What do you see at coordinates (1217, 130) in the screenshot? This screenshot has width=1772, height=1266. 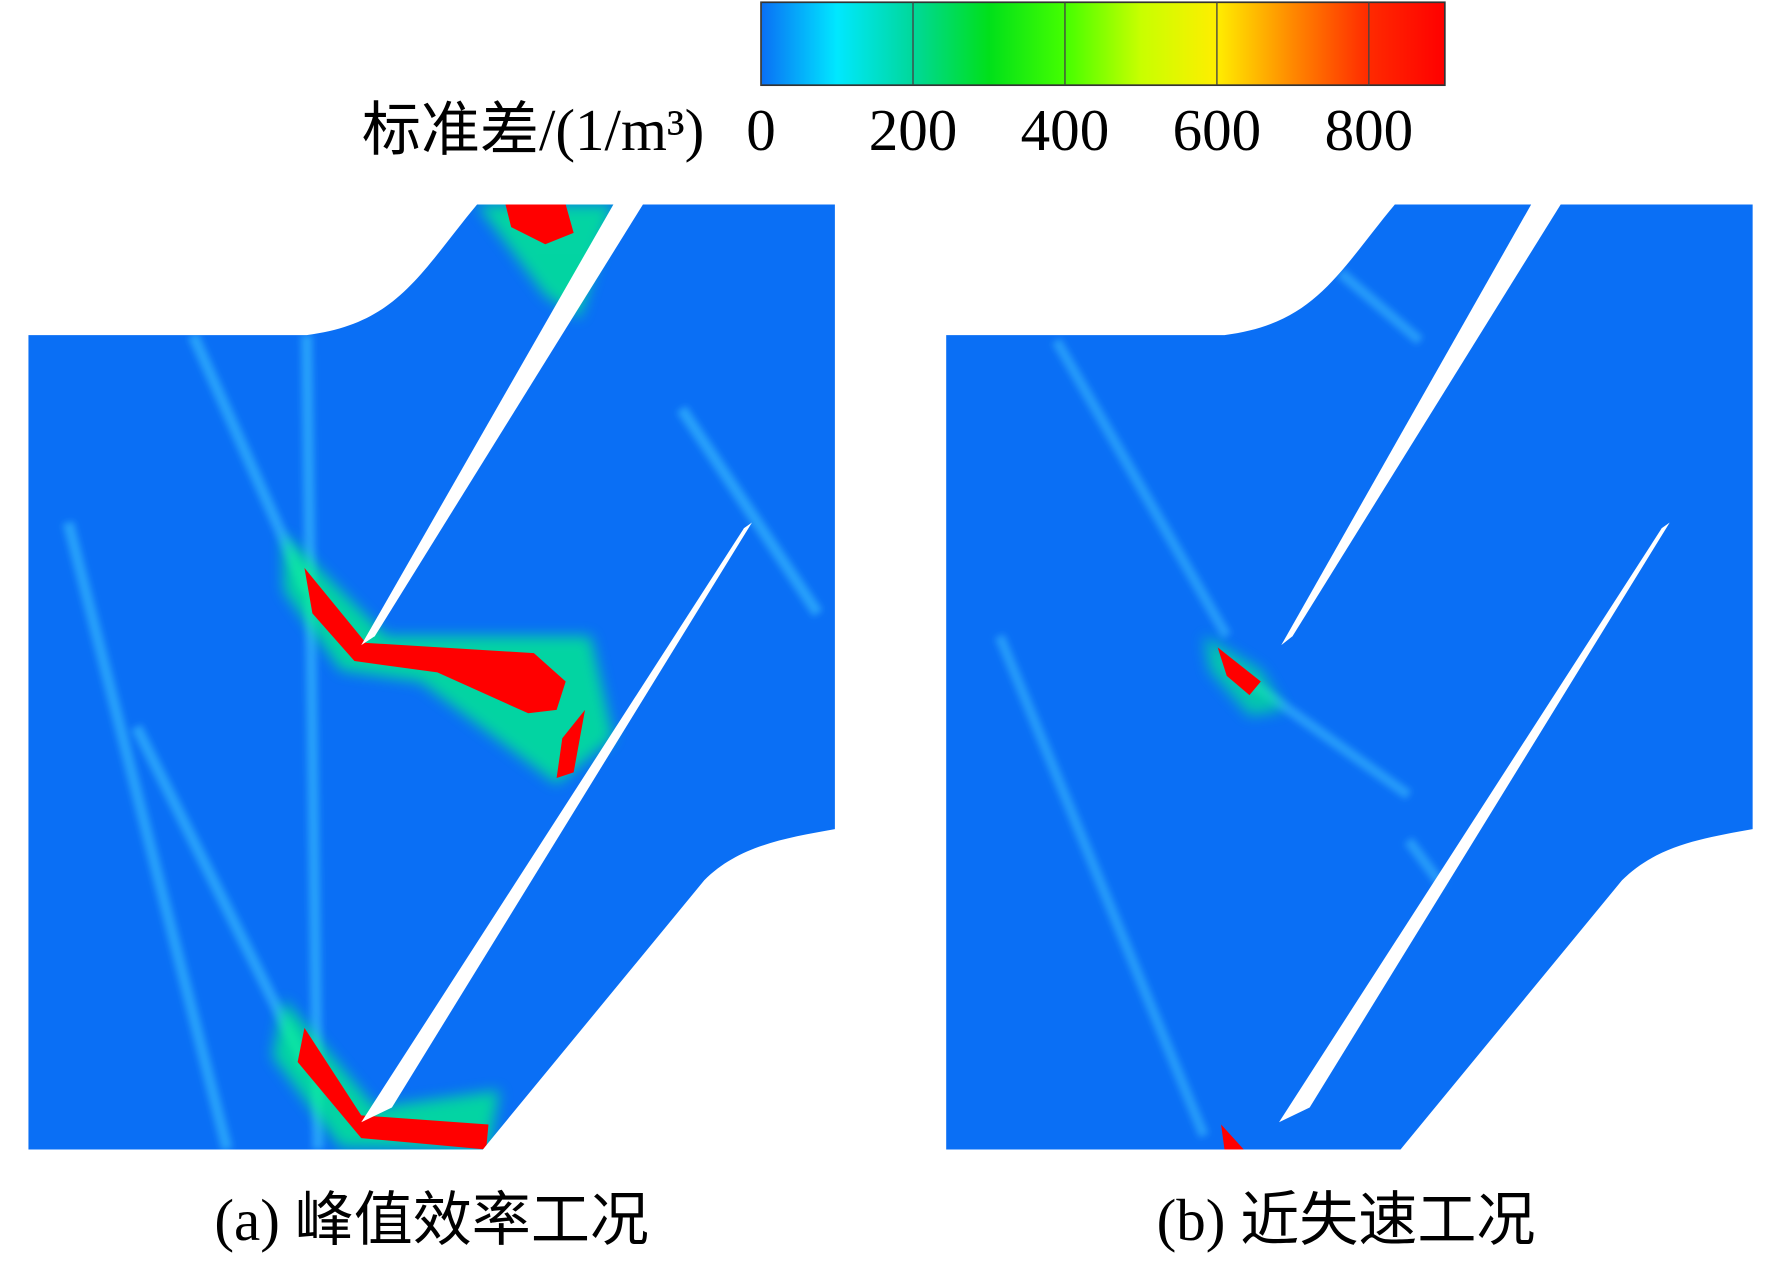 I see `colorbar-tick-label: 600` at bounding box center [1217, 130].